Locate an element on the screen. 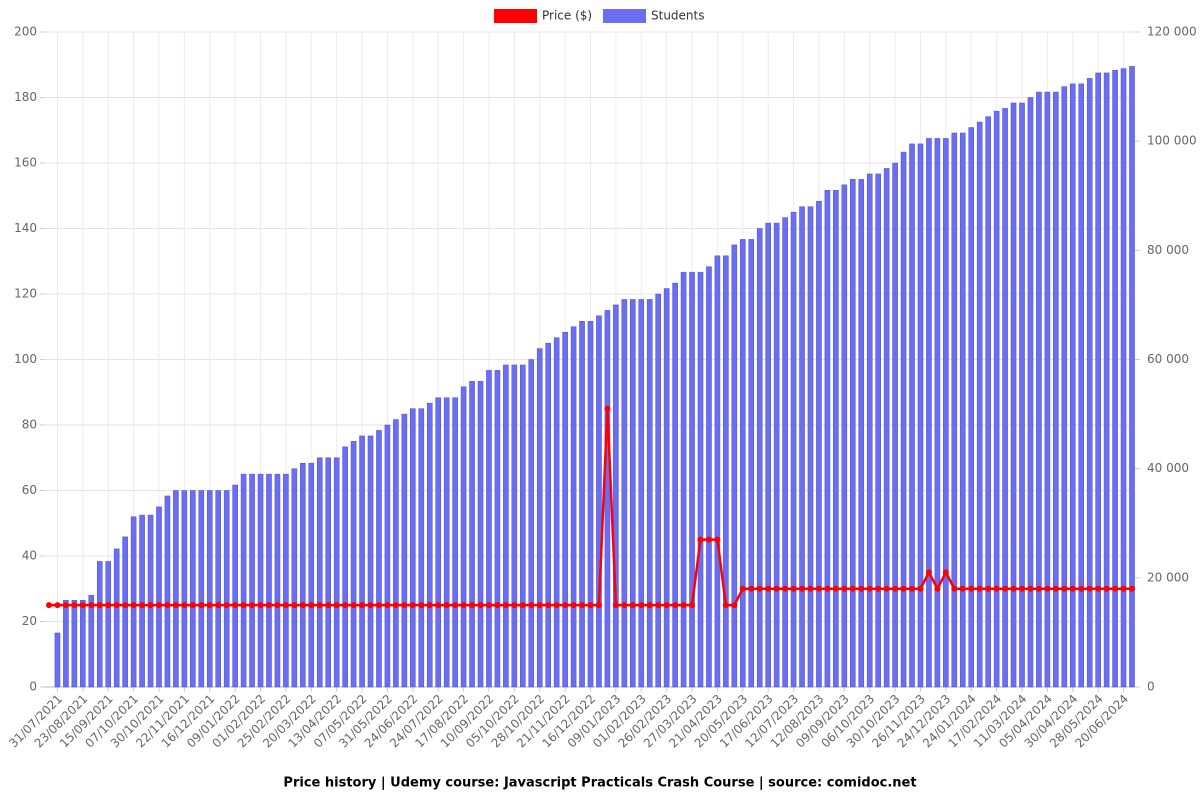 This screenshot has height=800, width=1200. y2-tick-label: 20 000 is located at coordinates (1168, 577).